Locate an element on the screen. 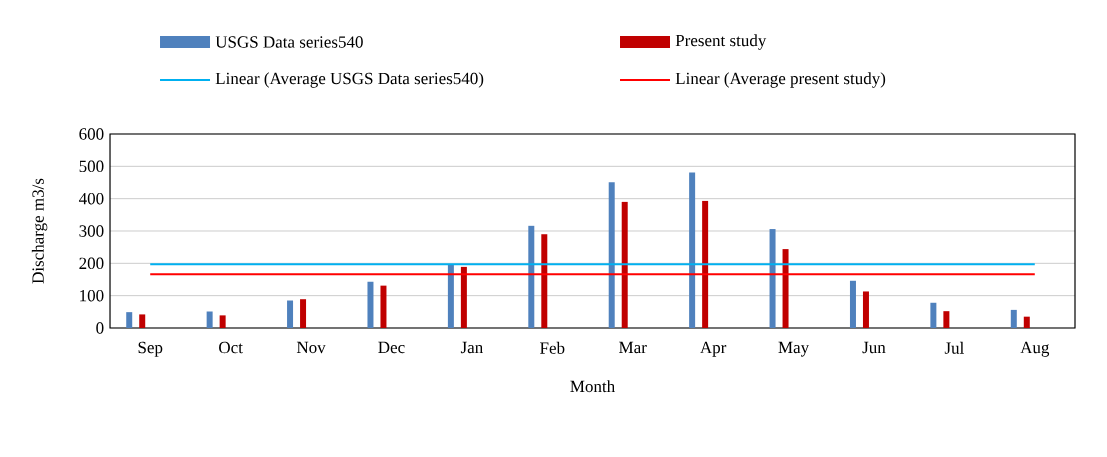 This screenshot has height=457, width=1107. y-axis-title: Discharge m3/s is located at coordinates (39, 231).